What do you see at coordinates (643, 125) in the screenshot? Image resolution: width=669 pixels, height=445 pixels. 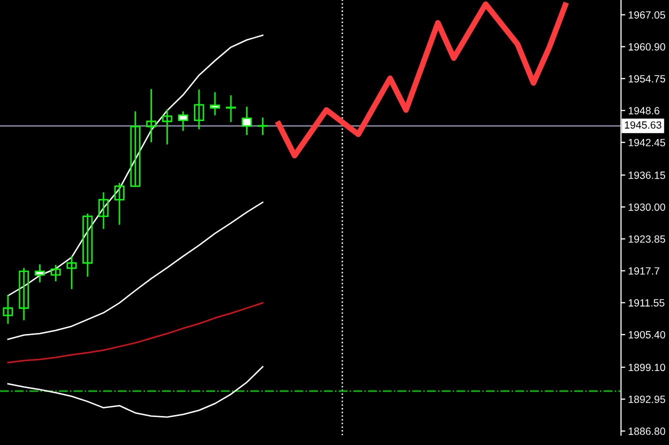 I see `ref-line-label: 1945.63` at bounding box center [643, 125].